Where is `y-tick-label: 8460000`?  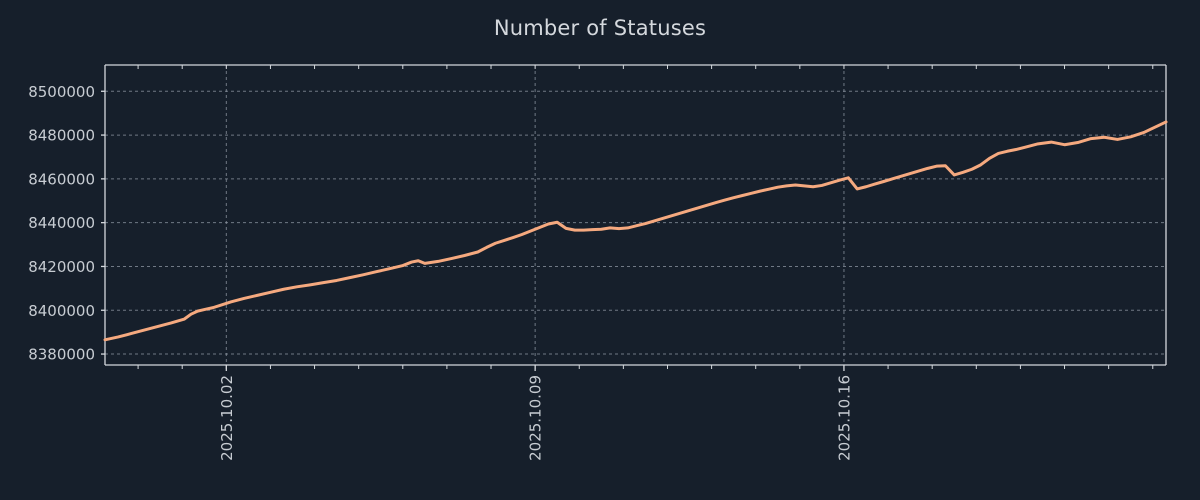
y-tick-label: 8460000 is located at coordinates (61, 179).